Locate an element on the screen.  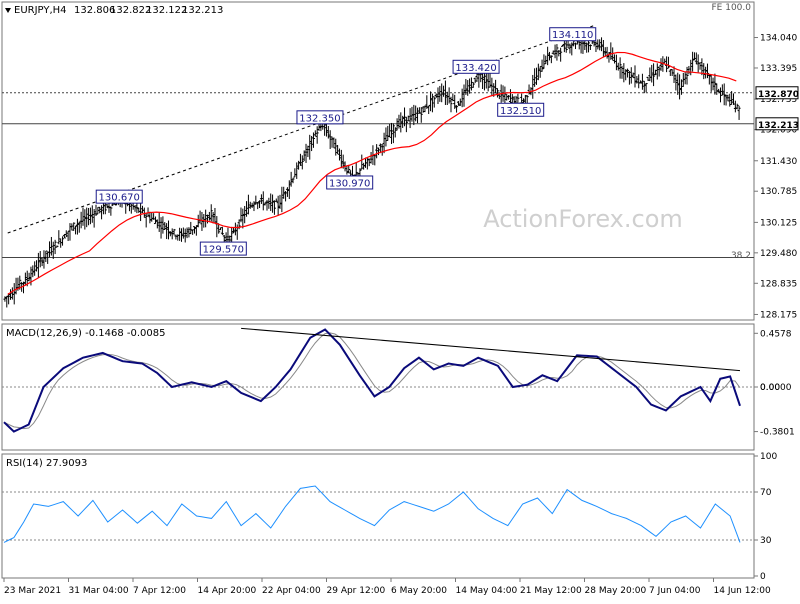
macd-y-tick-label: -0.3801 is located at coordinates (777, 433).